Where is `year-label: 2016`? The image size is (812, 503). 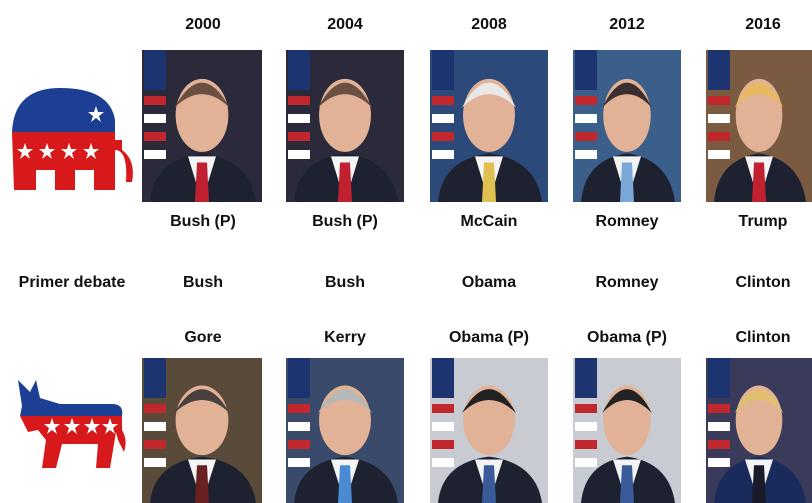
year-label: 2016 is located at coordinates (763, 24).